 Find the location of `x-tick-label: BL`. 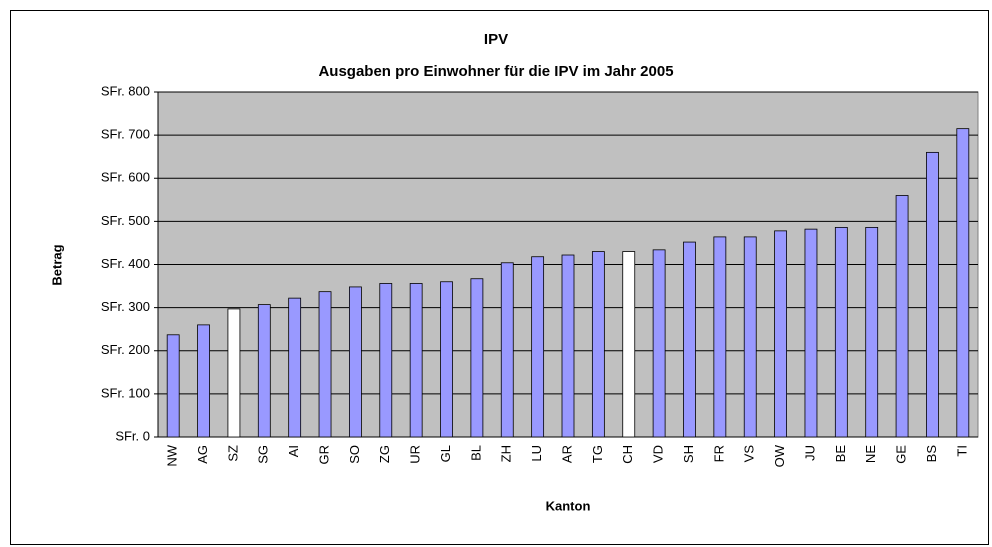

x-tick-label: BL is located at coordinates (475, 453).